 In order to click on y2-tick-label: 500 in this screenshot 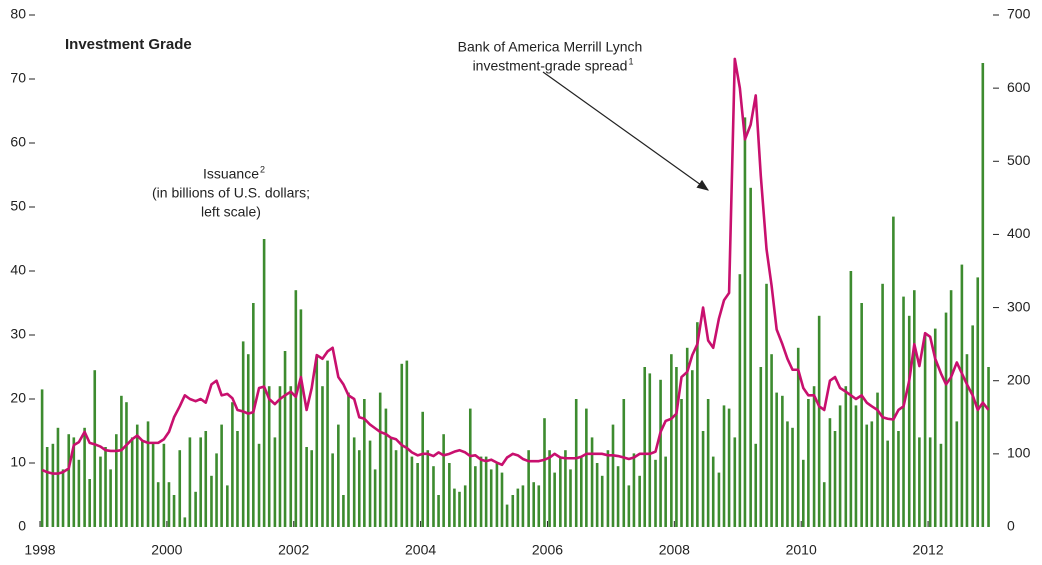, I will do `click(1019, 160)`.